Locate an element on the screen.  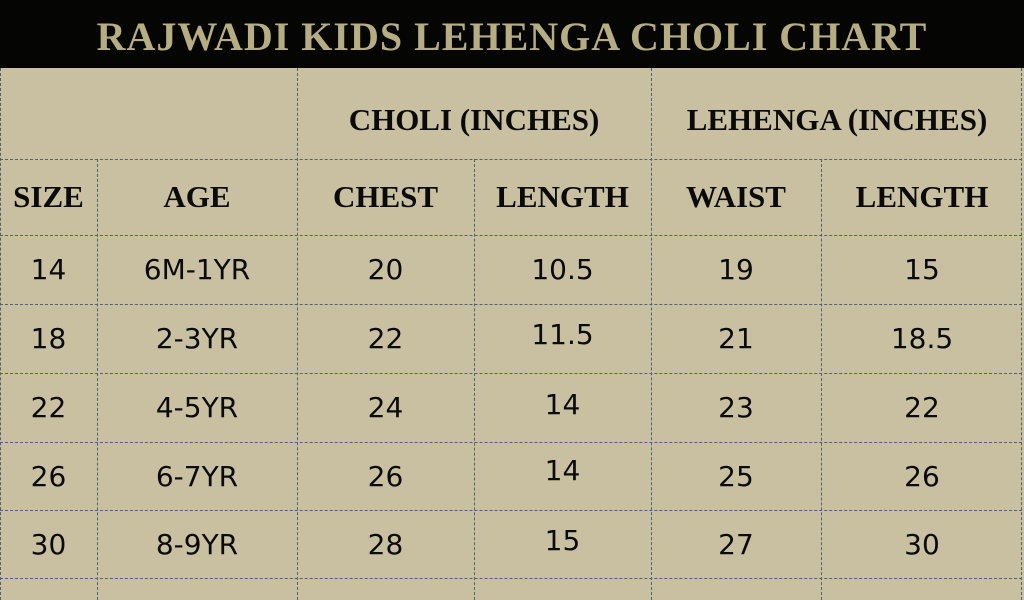
column-header-size: SIZE is located at coordinates (48, 196).